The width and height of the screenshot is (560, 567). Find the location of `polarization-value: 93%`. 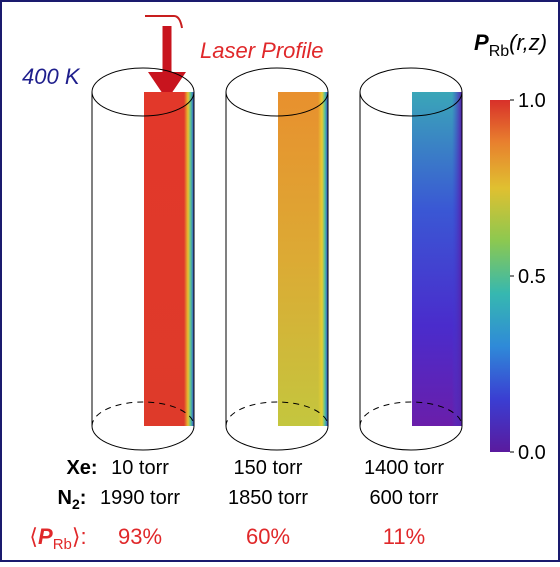

polarization-value: 93% is located at coordinates (140, 536).